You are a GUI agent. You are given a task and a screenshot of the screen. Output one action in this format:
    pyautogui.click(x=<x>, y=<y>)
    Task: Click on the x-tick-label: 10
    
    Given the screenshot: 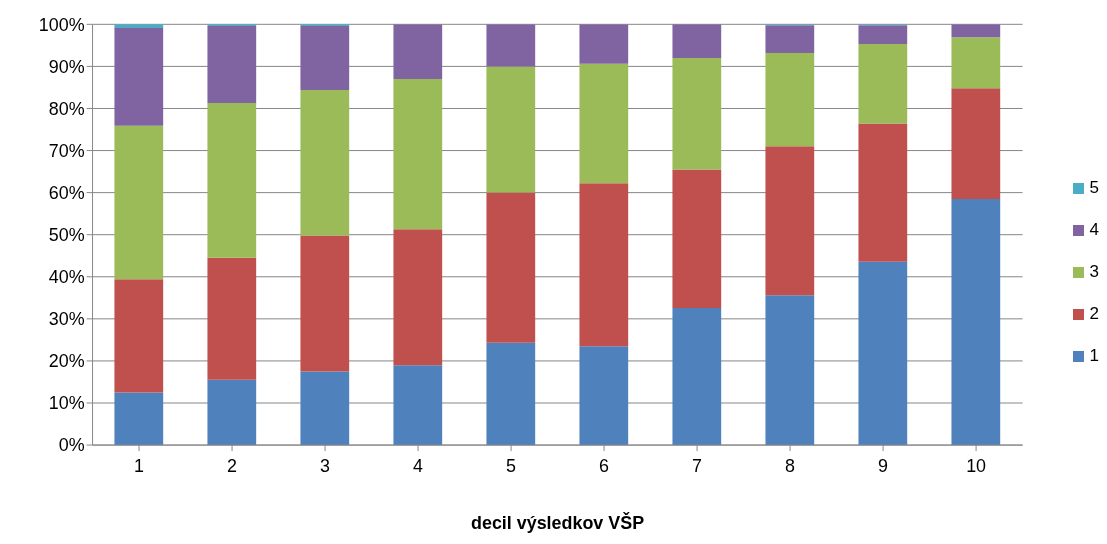 What is the action you would take?
    pyautogui.click(x=976, y=465)
    